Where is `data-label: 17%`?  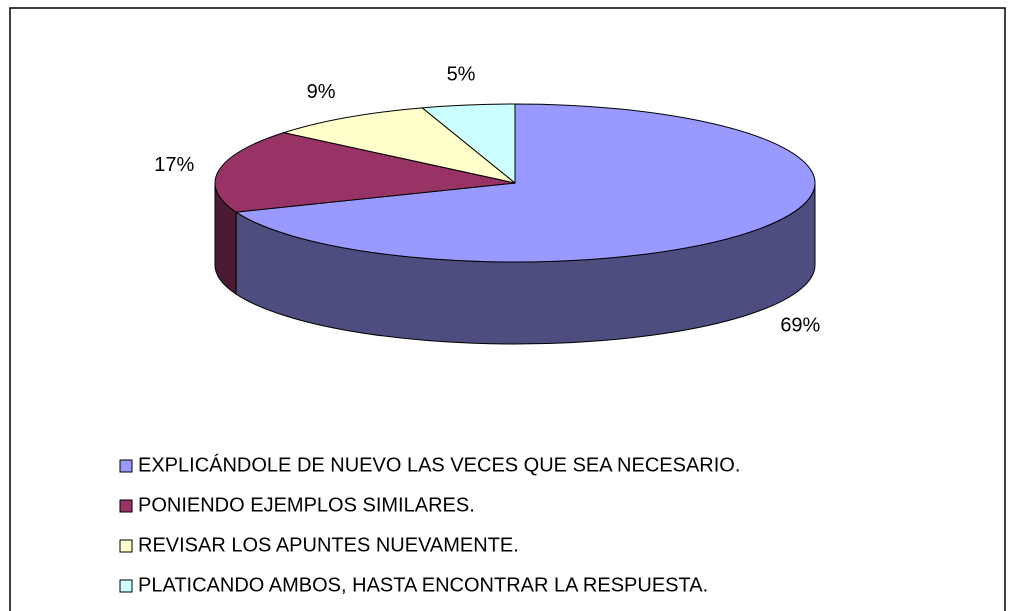 data-label: 17% is located at coordinates (174, 165).